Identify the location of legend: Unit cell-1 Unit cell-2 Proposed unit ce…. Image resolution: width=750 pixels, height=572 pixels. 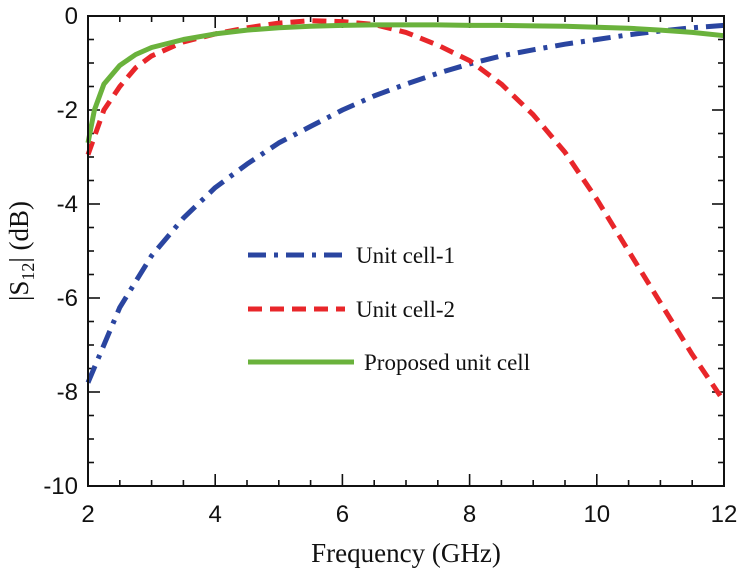
(389, 309).